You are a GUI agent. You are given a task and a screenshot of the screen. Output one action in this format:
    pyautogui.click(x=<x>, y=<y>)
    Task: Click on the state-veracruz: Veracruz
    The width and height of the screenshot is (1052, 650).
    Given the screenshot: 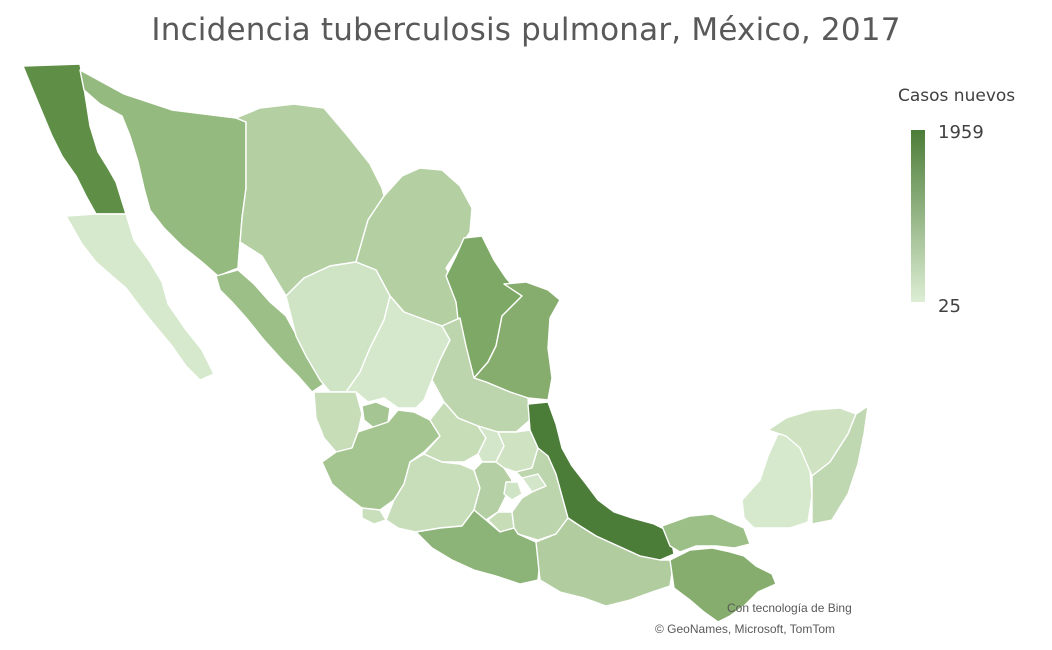 What is the action you would take?
    pyautogui.click(x=601, y=481)
    